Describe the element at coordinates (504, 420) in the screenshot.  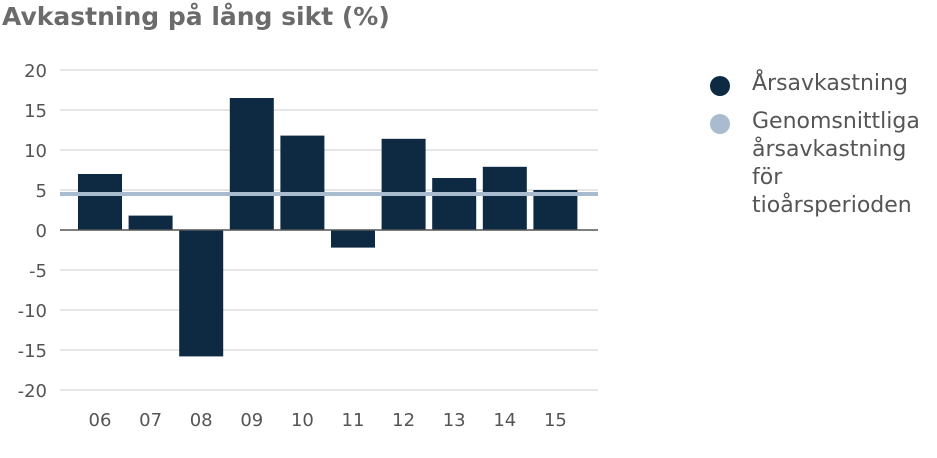
I see `x-tick-label: 14` at that location.